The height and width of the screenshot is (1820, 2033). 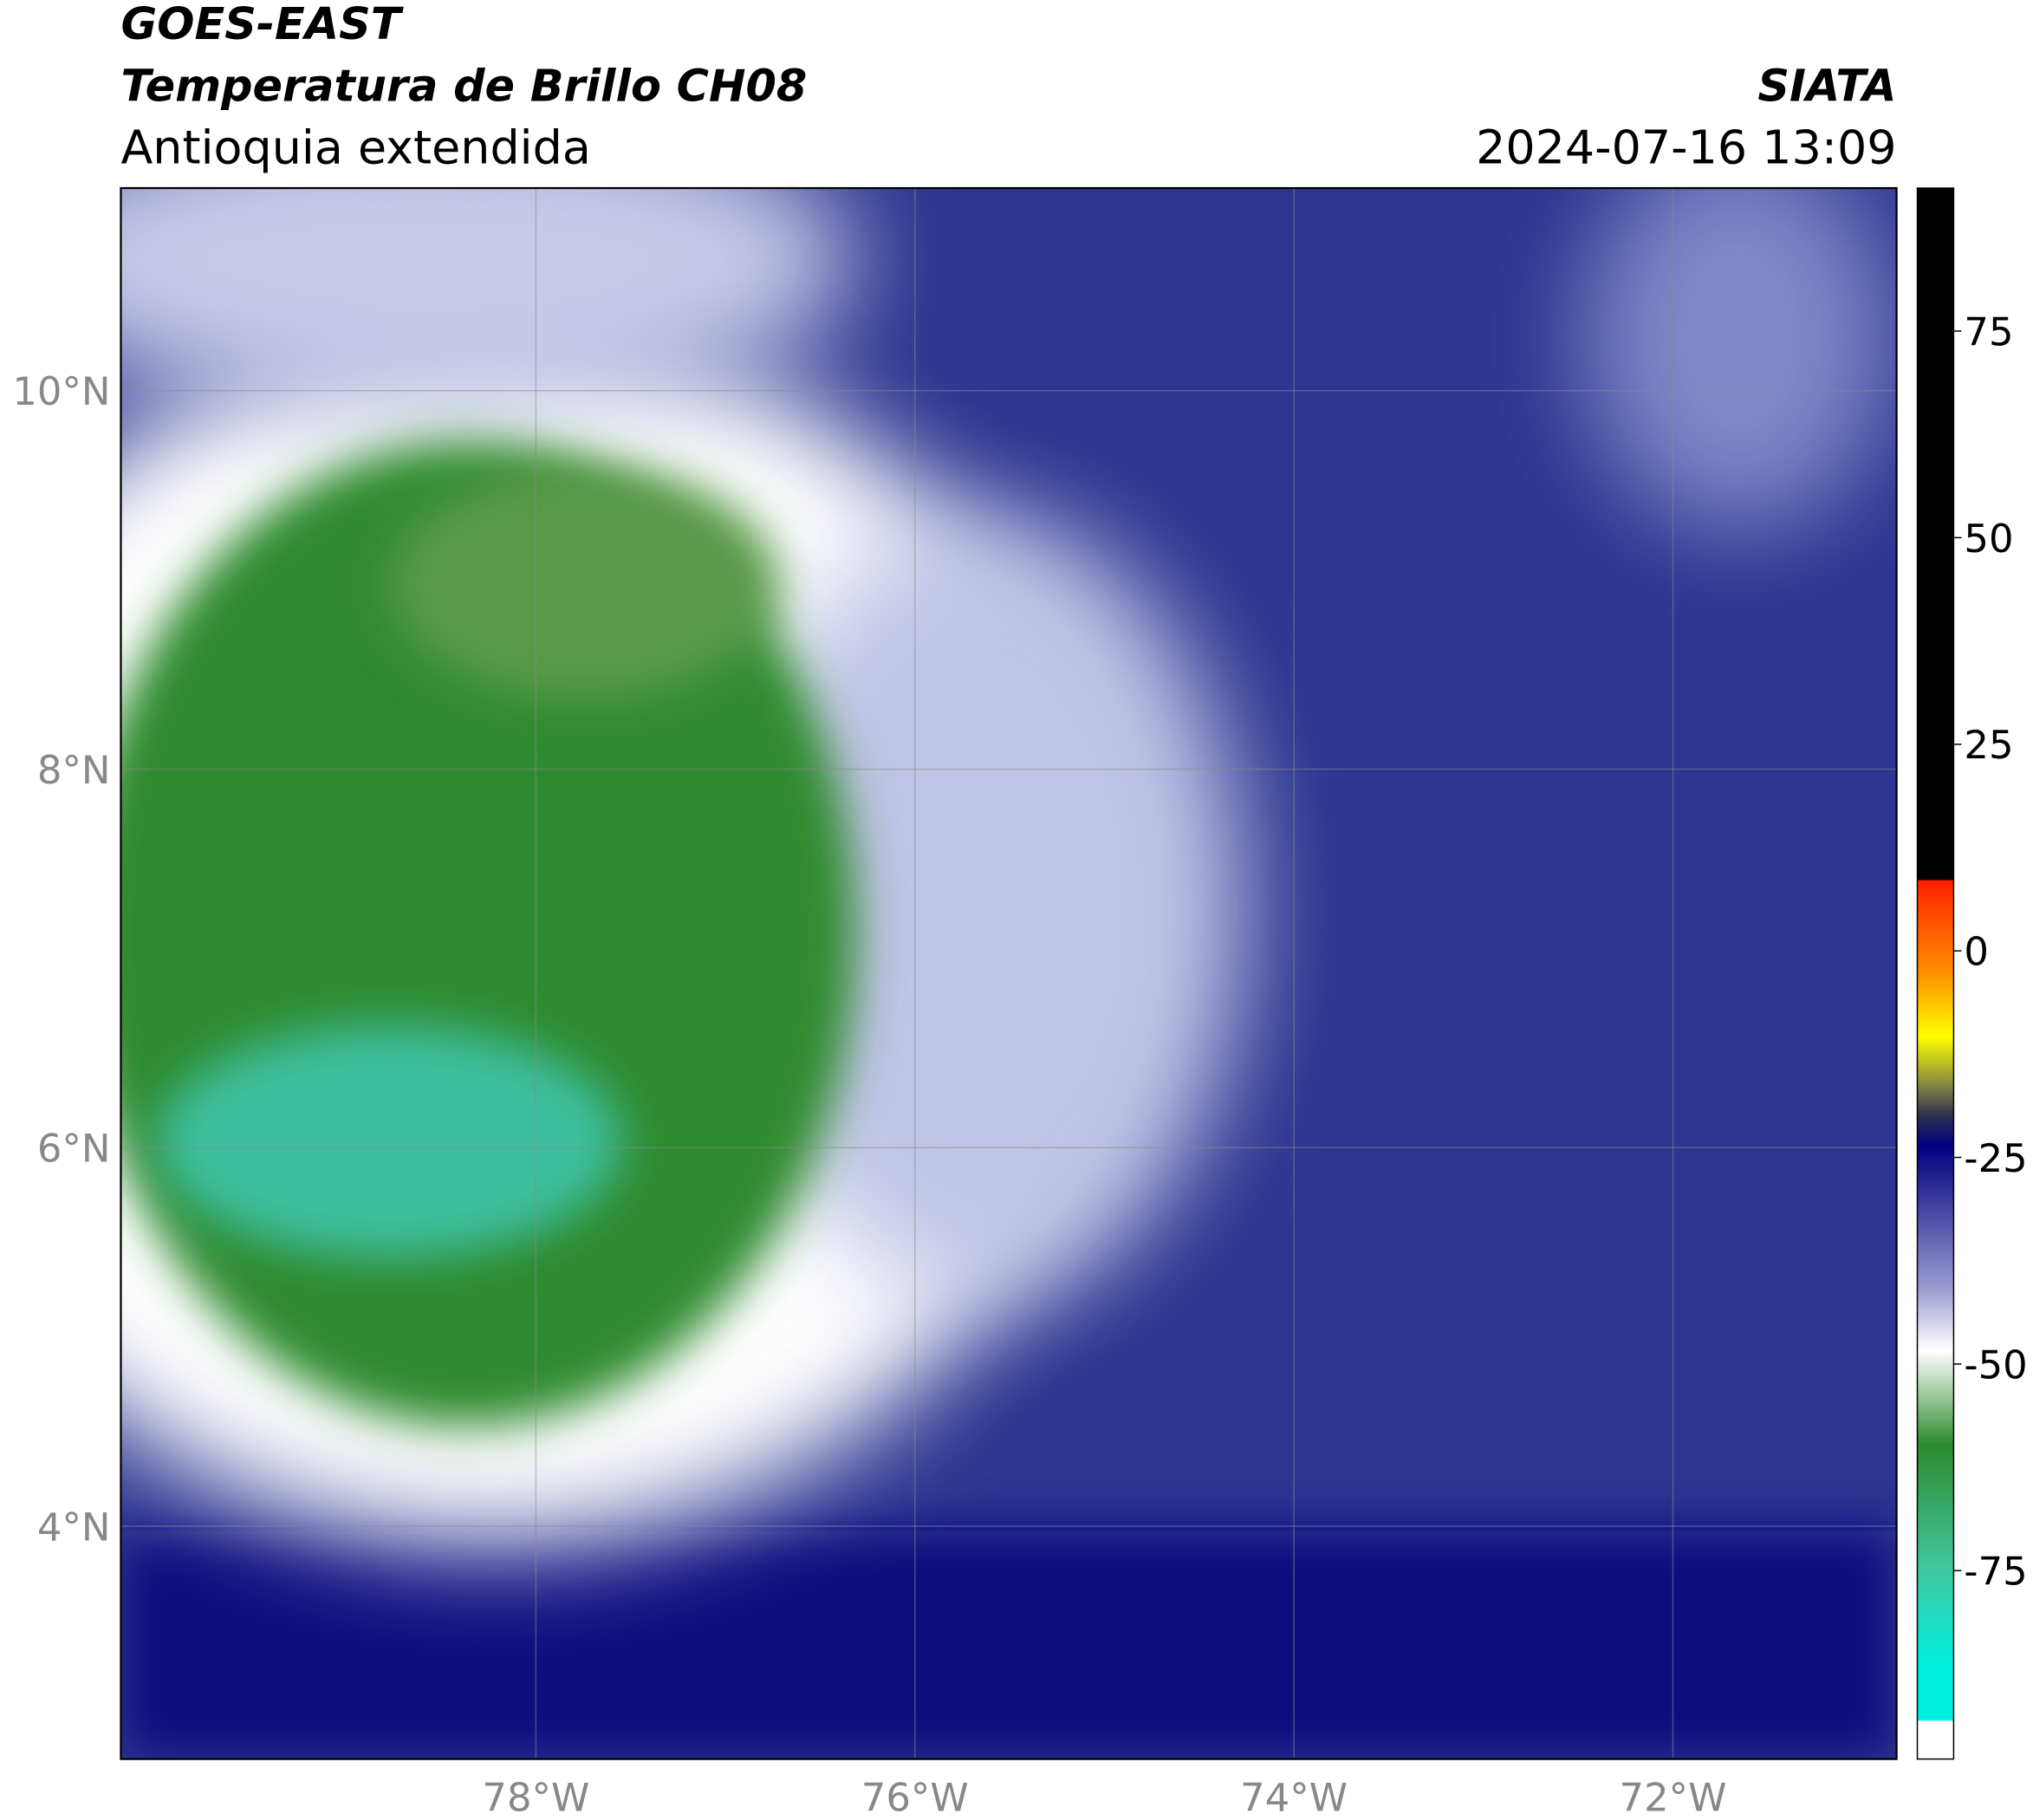 What do you see at coordinates (1826, 87) in the screenshot?
I see `agency: SIATA` at bounding box center [1826, 87].